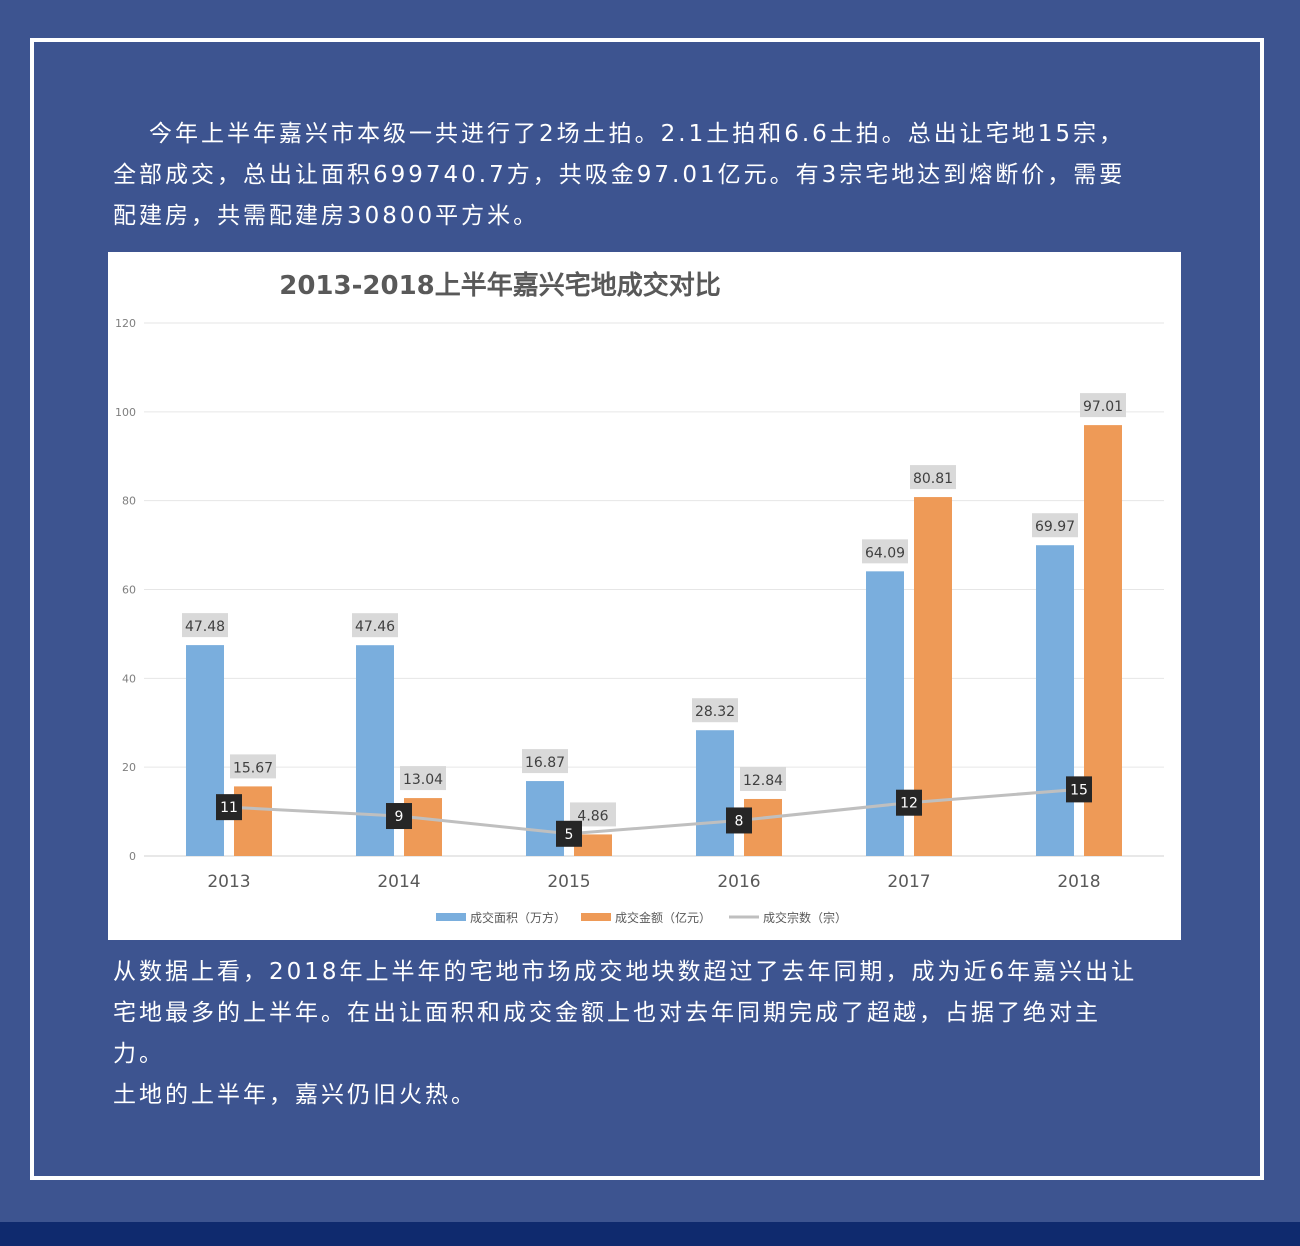 Image resolution: width=1300 pixels, height=1246 pixels. What do you see at coordinates (129, 678) in the screenshot?
I see `y-tick-label: 40` at bounding box center [129, 678].